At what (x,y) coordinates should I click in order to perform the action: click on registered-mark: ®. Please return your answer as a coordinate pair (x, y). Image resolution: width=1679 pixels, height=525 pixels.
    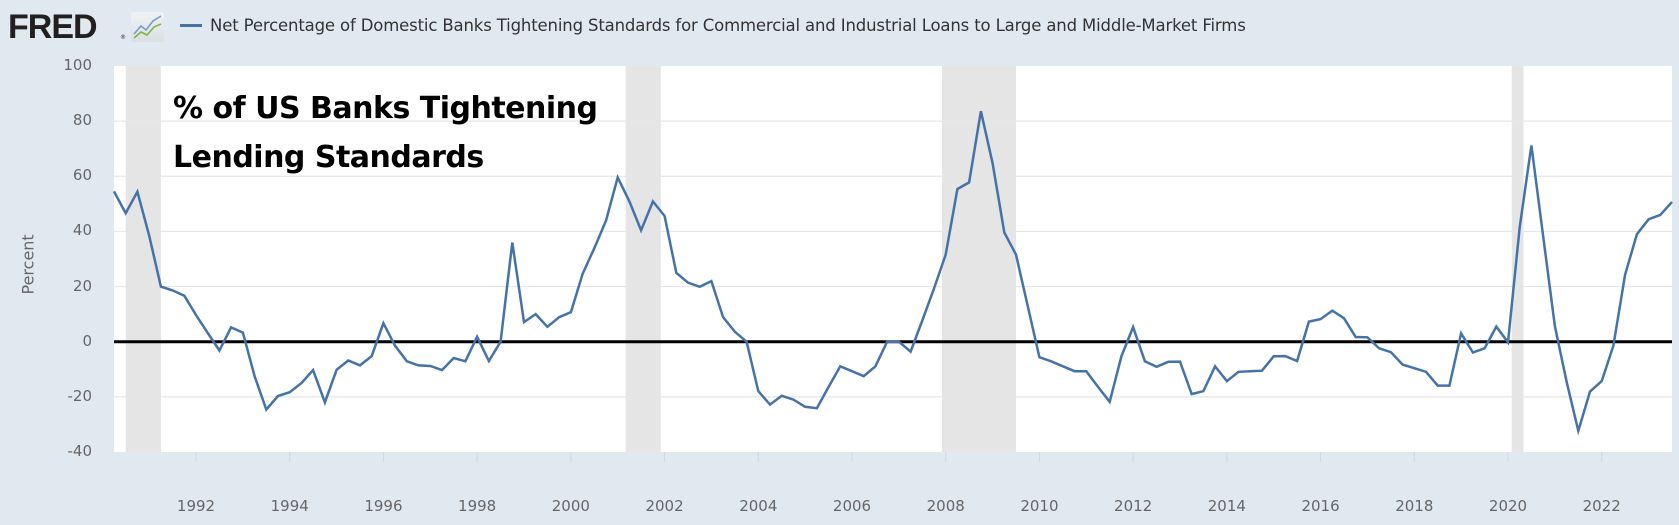
    Looking at the image, I should click on (123, 37).